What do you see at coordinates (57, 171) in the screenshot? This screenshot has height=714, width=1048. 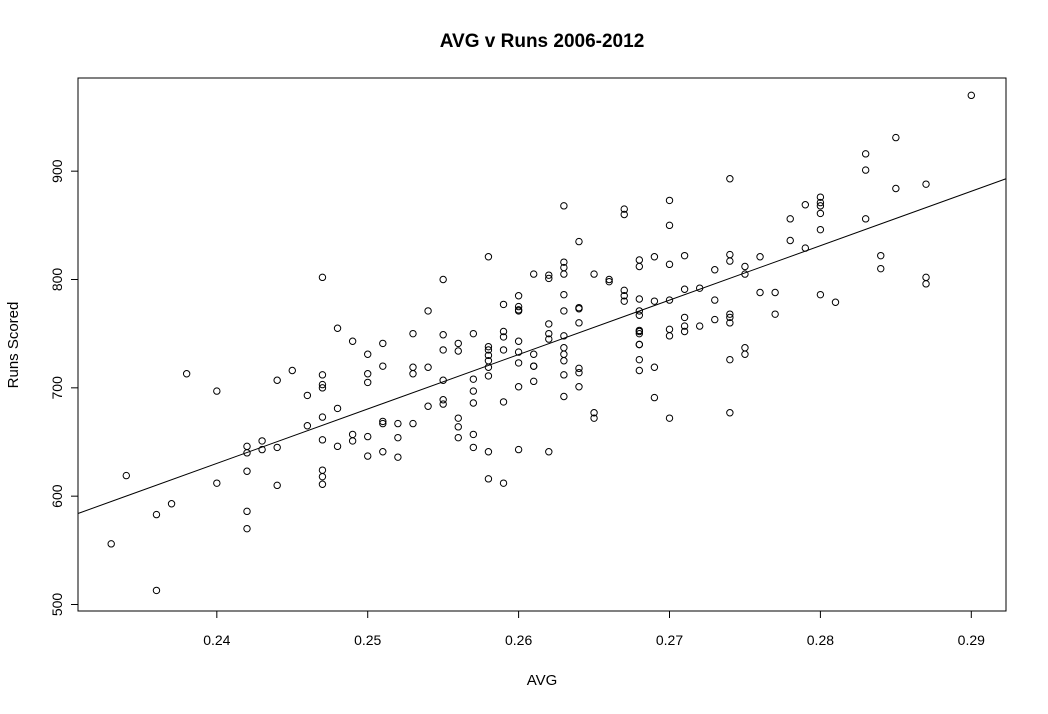 I see `y-tick-label: 900` at bounding box center [57, 171].